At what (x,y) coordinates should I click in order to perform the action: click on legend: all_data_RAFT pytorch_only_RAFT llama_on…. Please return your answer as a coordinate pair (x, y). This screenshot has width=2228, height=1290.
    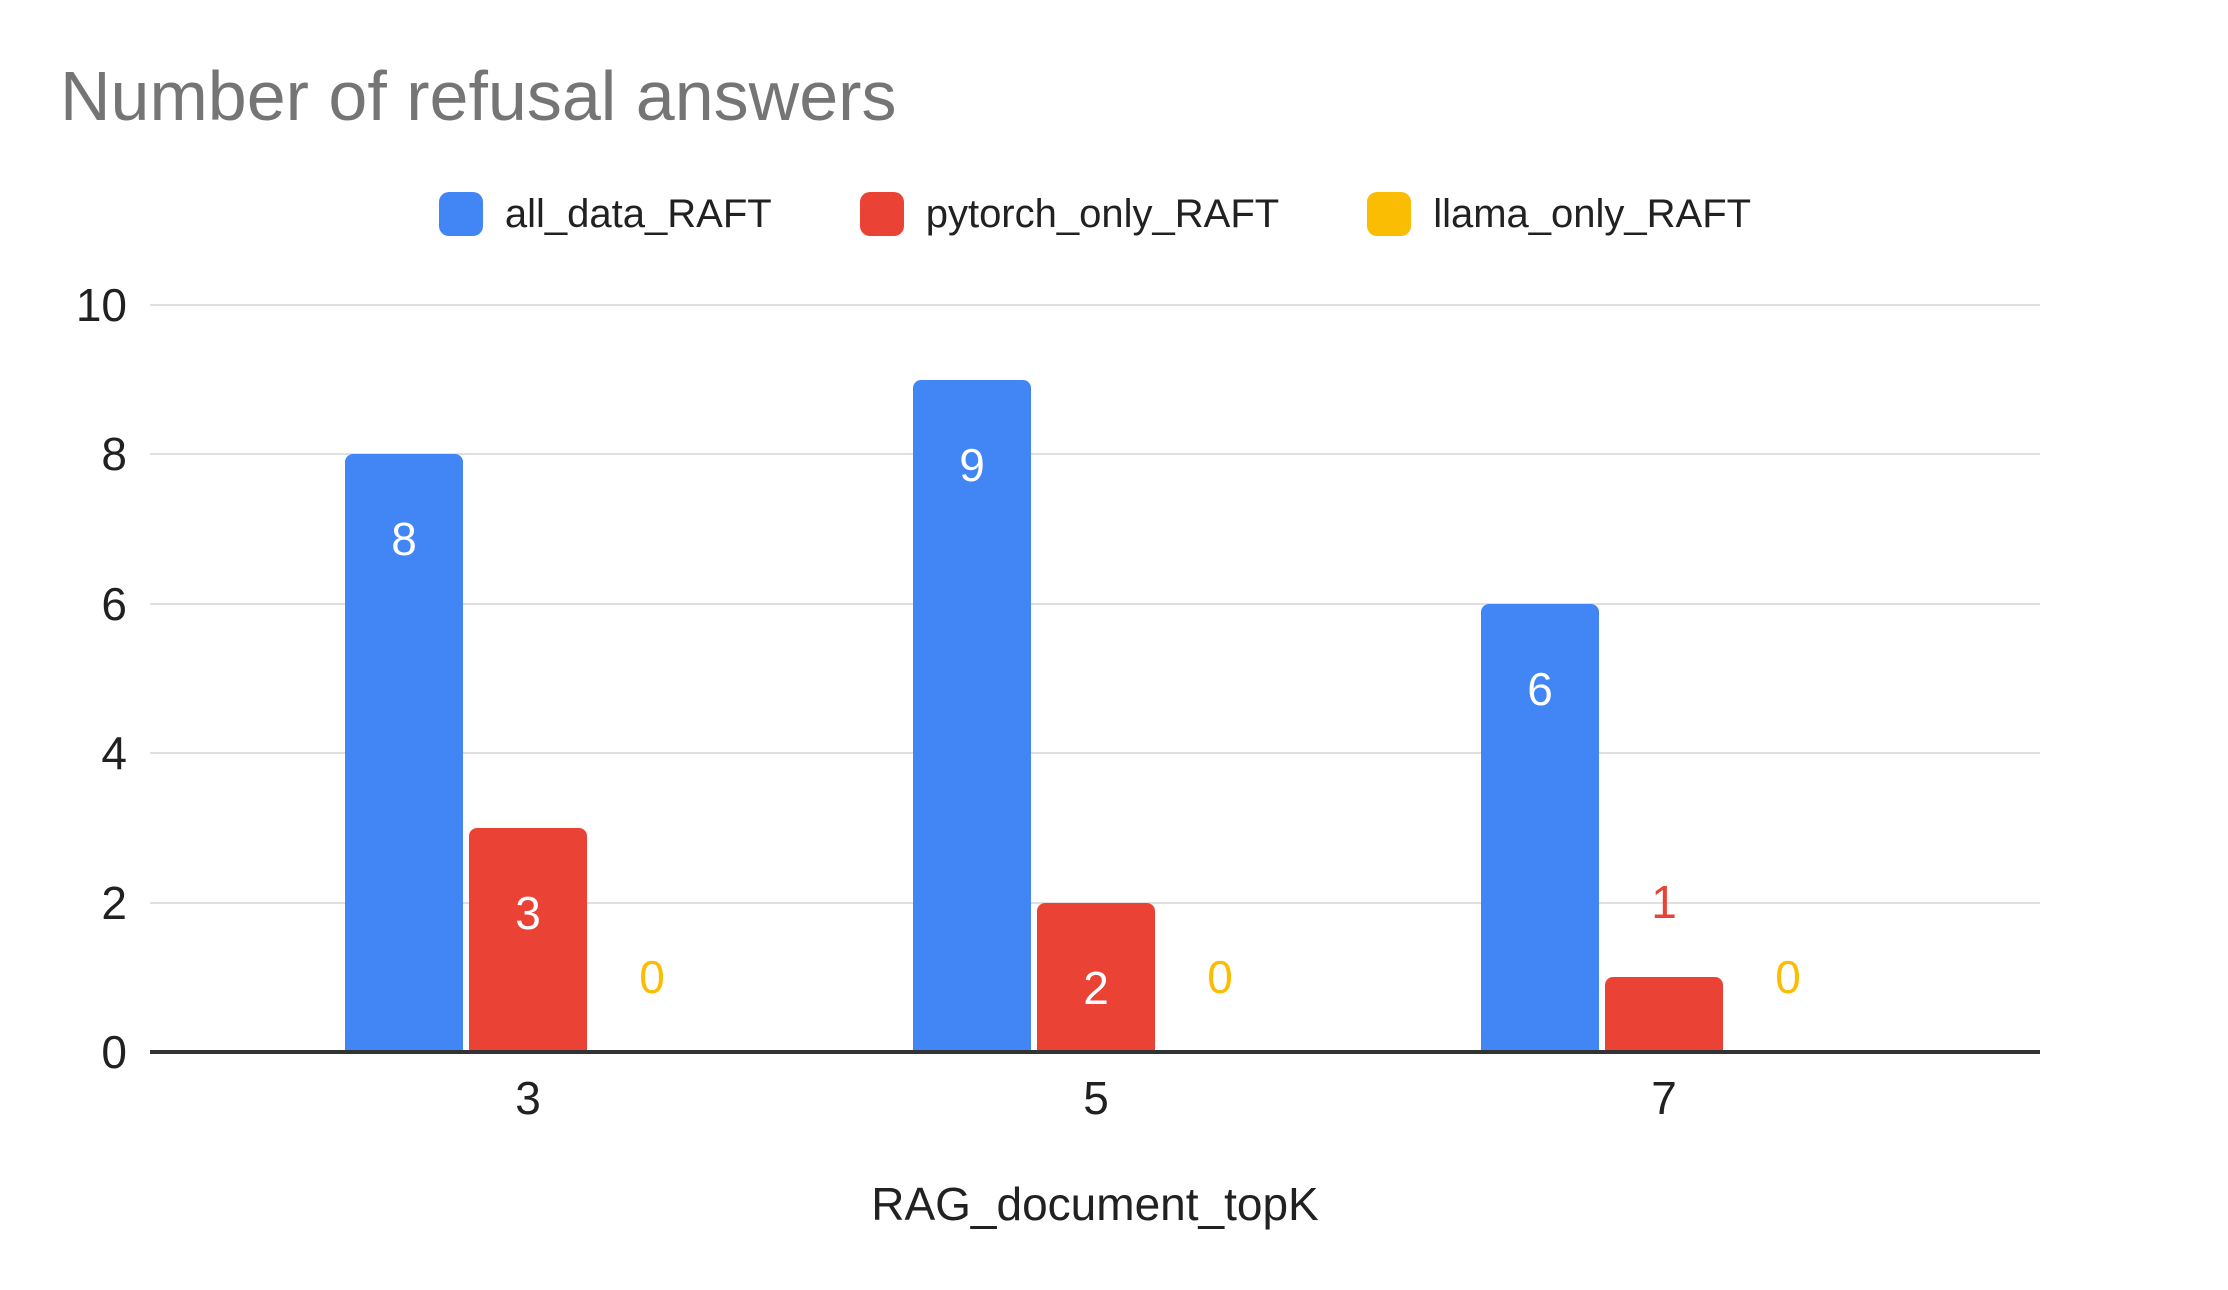
    Looking at the image, I should click on (1095, 214).